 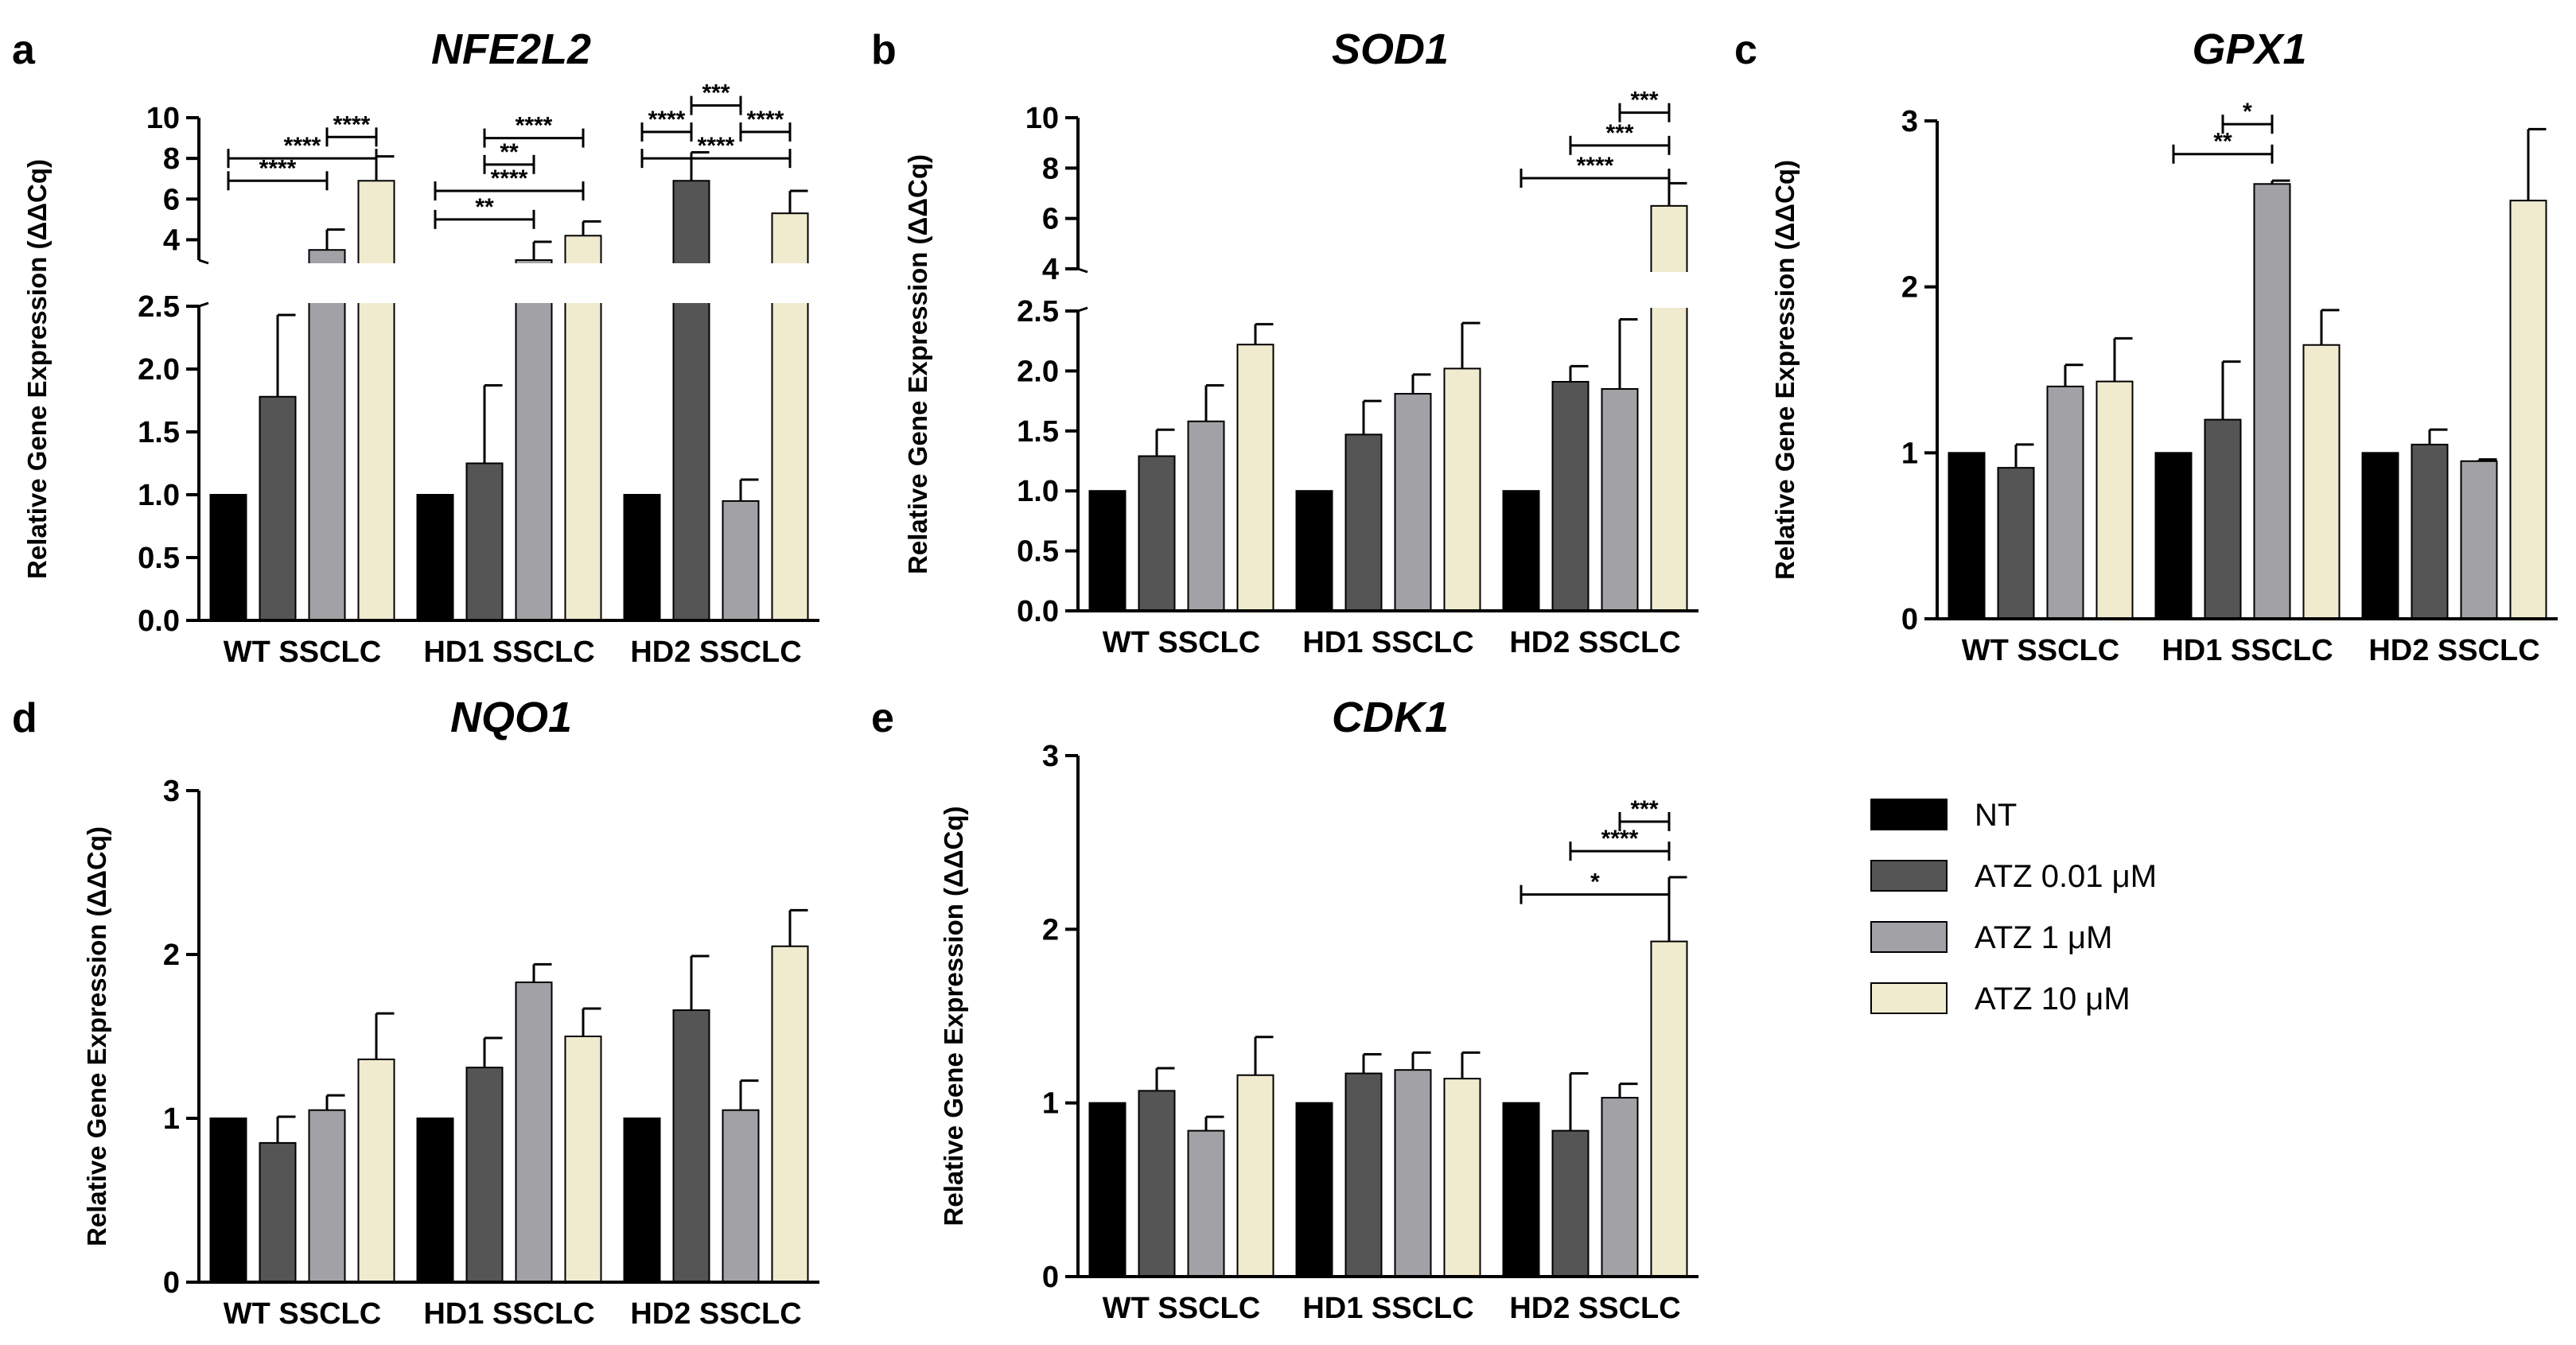 I want to click on axes: 0.0 0.5 1.0 1.5 2.0 2.5 4 6 8 10, so click(x=1358, y=365).